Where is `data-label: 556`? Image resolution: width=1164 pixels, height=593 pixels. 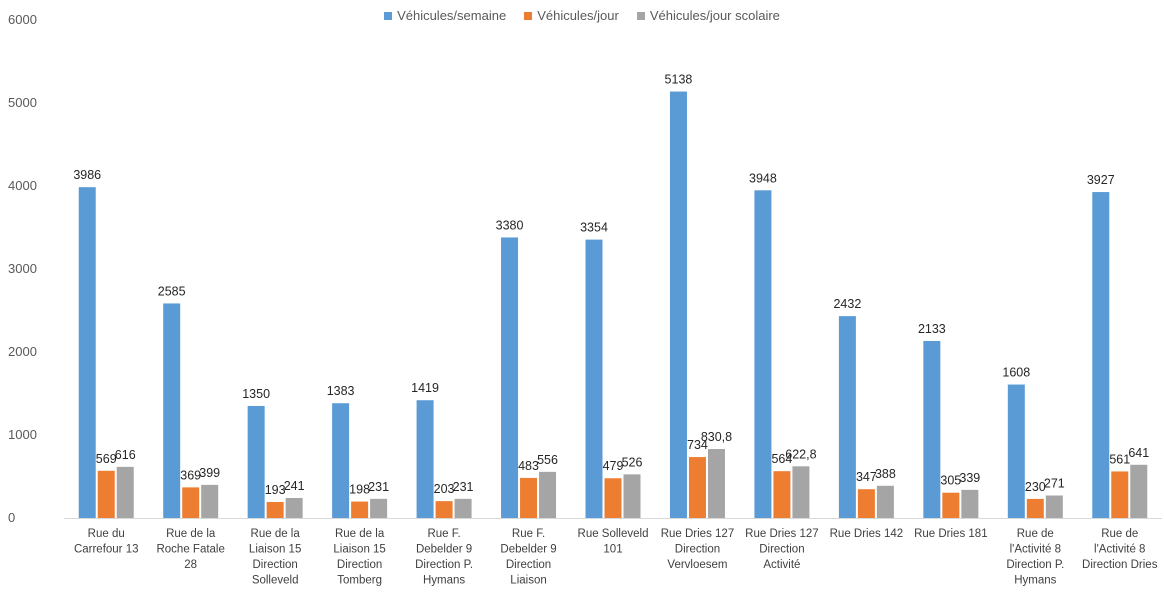 data-label: 556 is located at coordinates (547, 460).